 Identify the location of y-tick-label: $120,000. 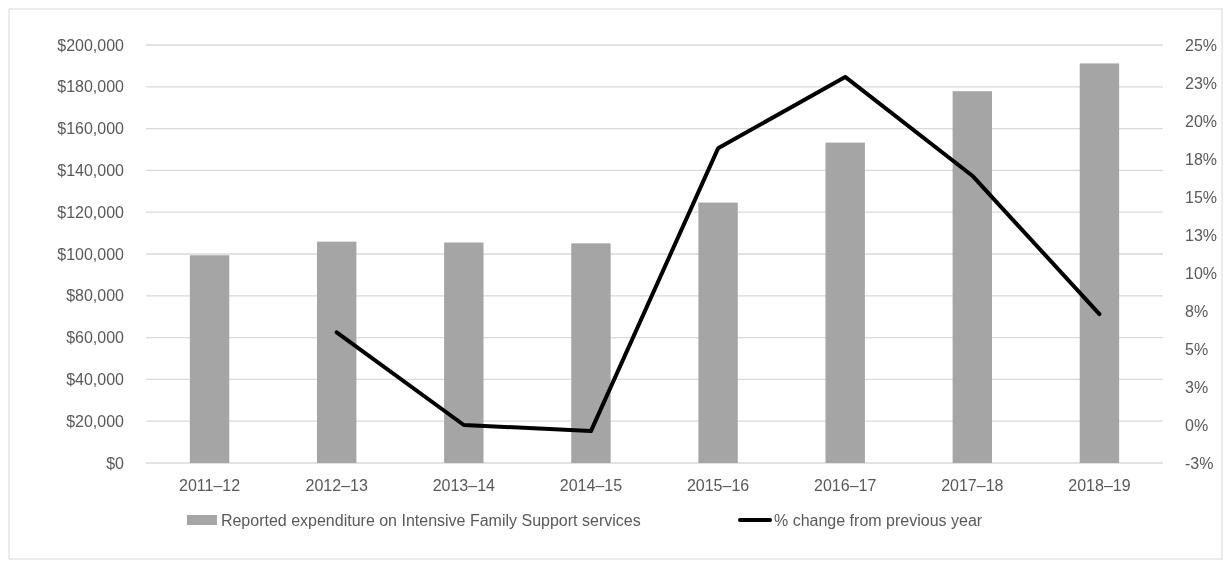
(91, 212).